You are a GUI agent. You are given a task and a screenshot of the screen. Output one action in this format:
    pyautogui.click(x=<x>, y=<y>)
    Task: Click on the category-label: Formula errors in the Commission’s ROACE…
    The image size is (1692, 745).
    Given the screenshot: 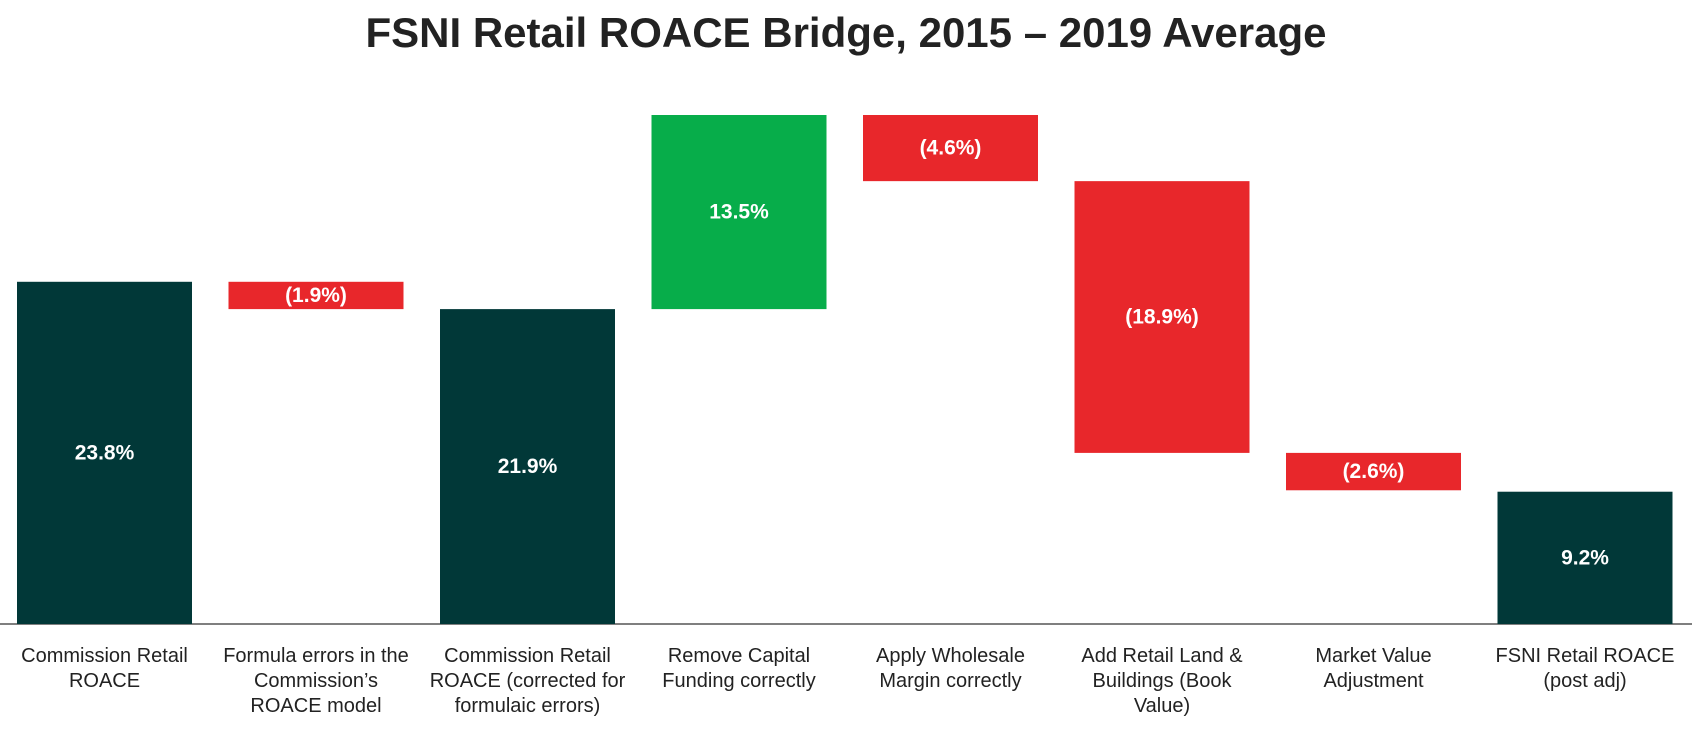 What is the action you would take?
    pyautogui.click(x=316, y=681)
    